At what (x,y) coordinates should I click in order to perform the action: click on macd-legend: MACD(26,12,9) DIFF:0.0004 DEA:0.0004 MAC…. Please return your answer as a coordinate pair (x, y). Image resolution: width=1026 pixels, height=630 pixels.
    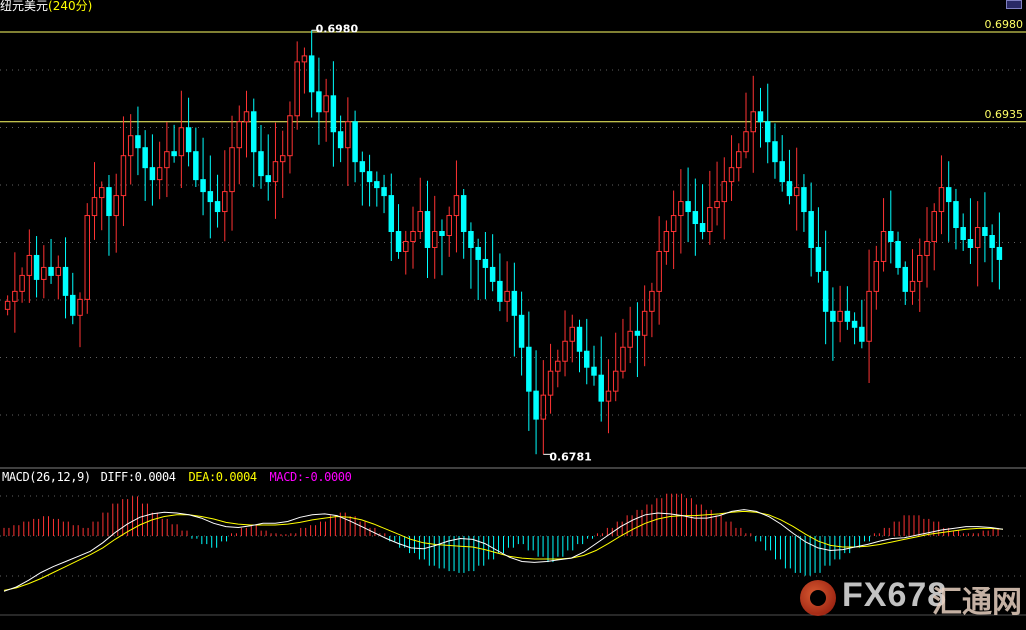
    Looking at the image, I should click on (179, 477).